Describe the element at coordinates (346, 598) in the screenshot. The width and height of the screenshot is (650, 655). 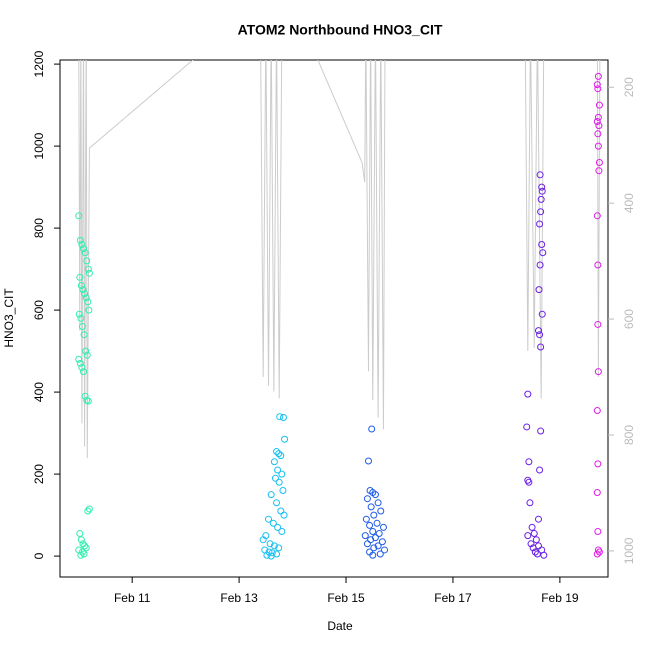
I see `x-tick-label: Feb 15` at that location.